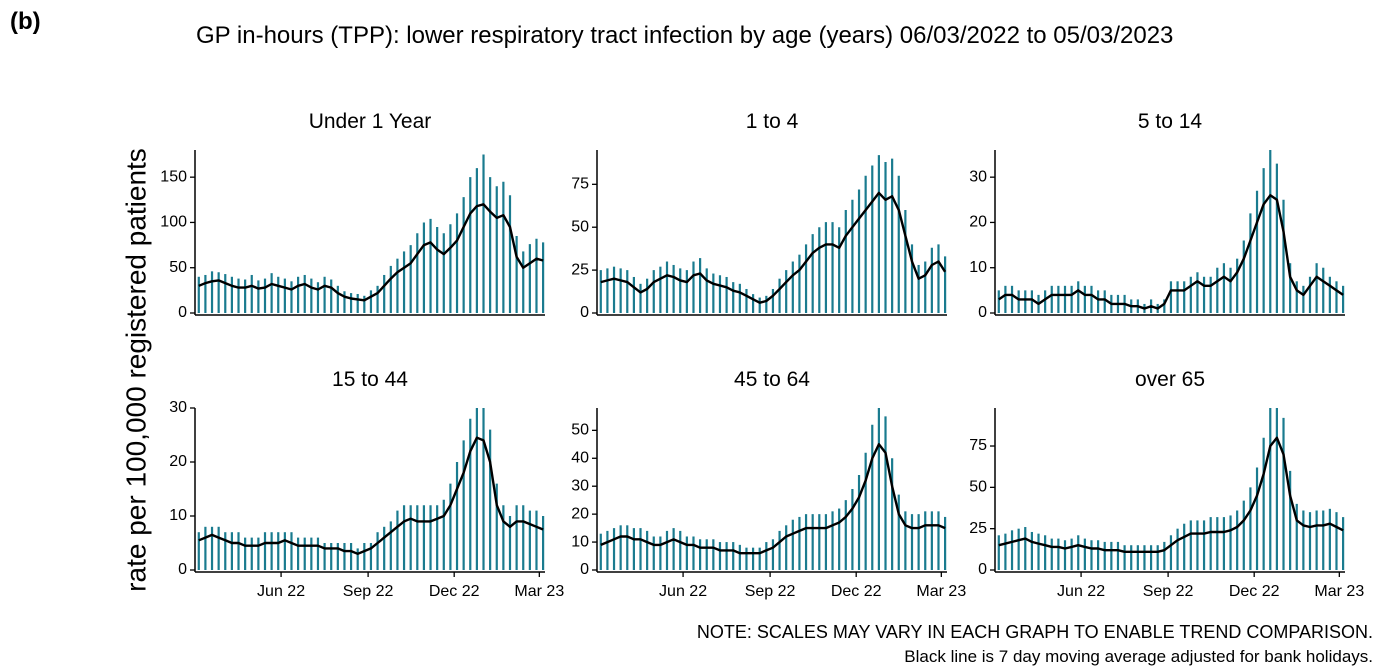  What do you see at coordinates (135, 370) in the screenshot?
I see `y-axis-label: rate per 100,000 registered patients` at bounding box center [135, 370].